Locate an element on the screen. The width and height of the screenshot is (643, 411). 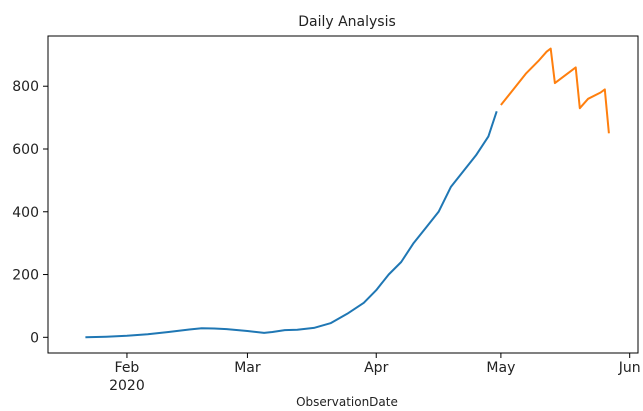
x-axis: Feb 2020 Mar Apr May Jun is located at coordinates (375, 373).